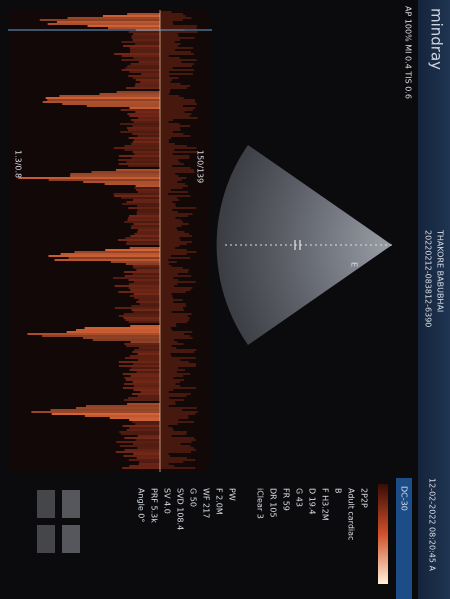  I want to click on pw-param: SVD 108.4, so click(180, 509).